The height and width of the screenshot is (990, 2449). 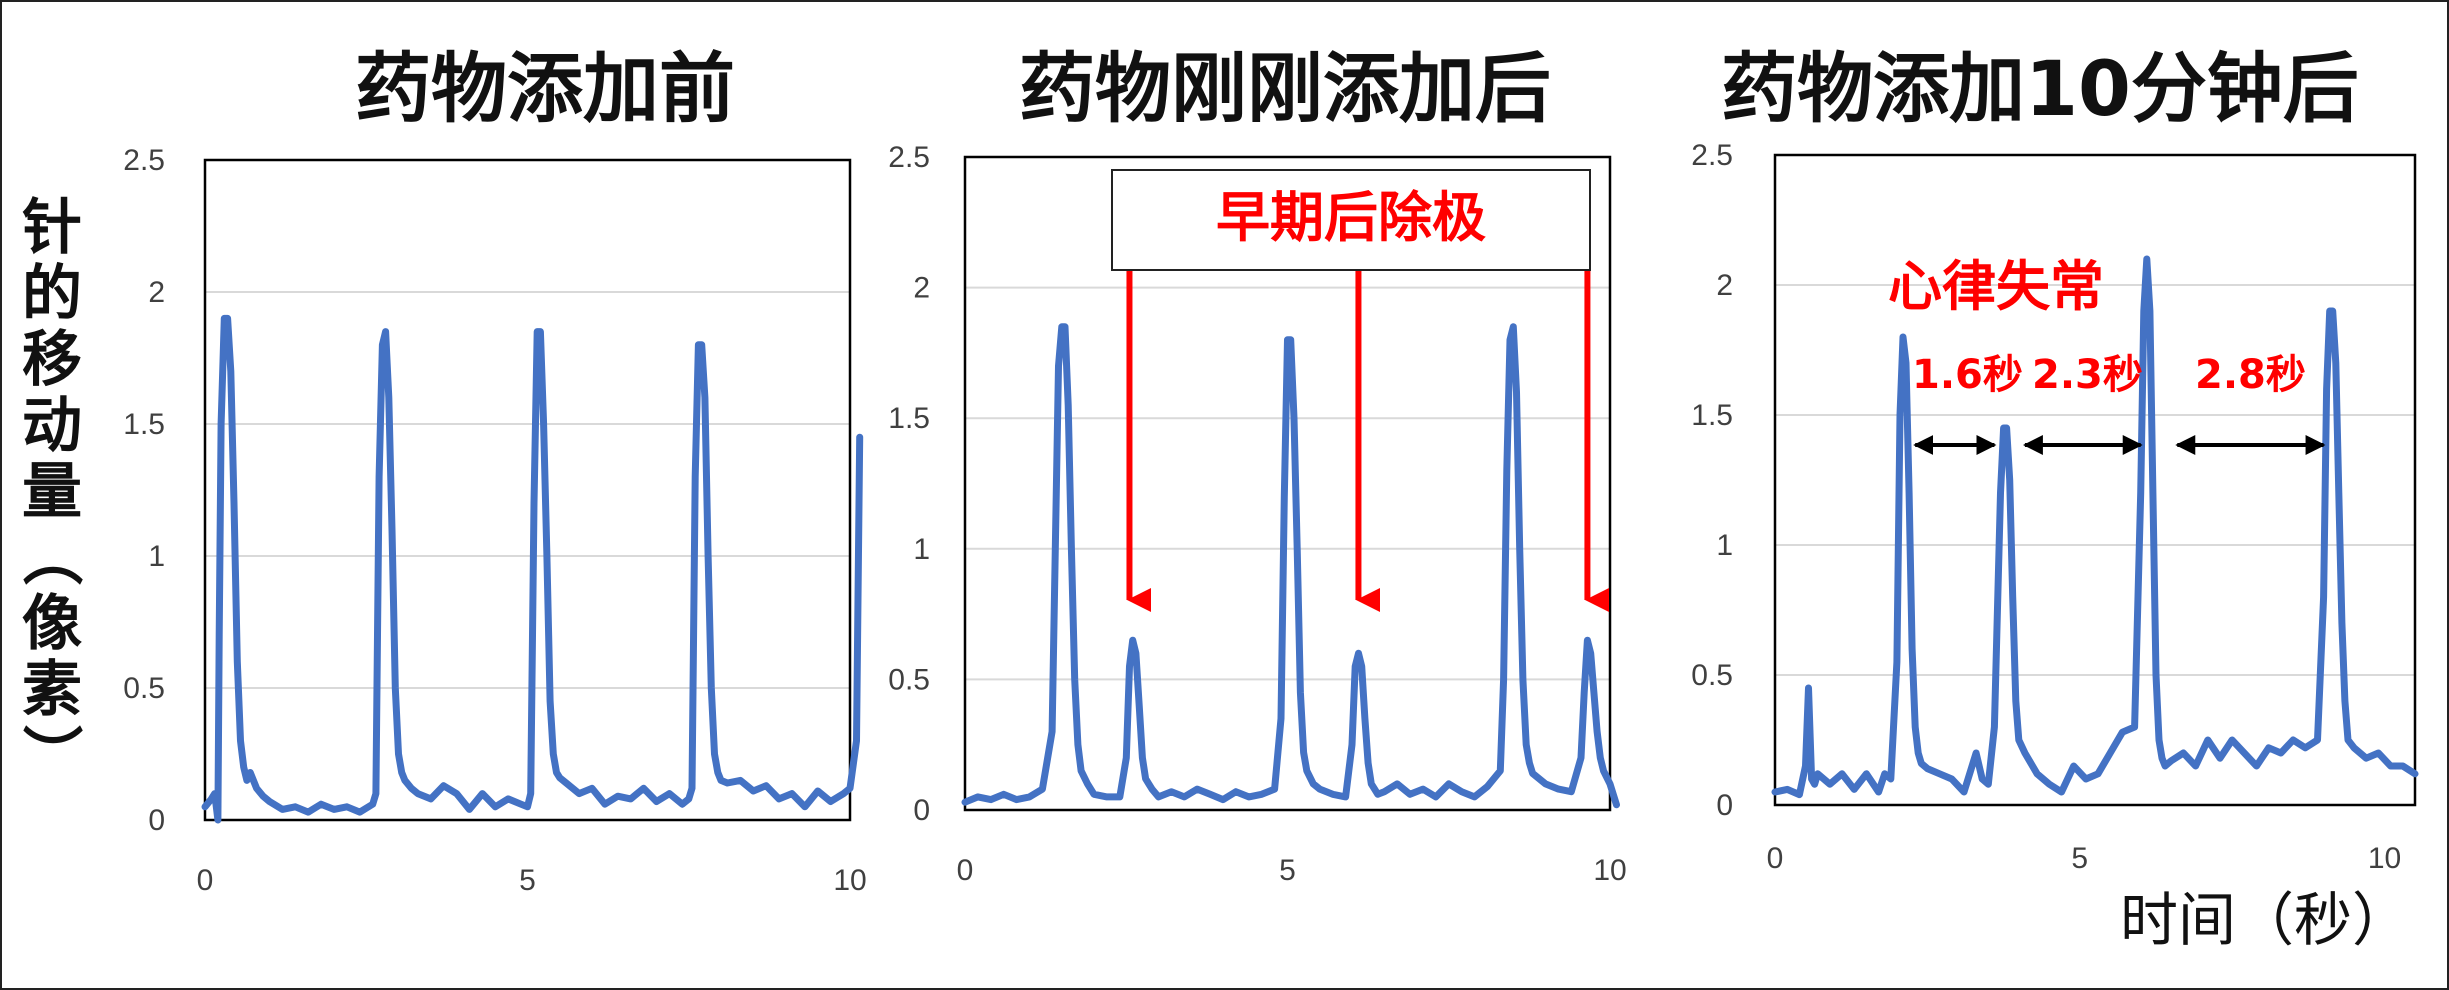 What do you see at coordinates (2265, 920) in the screenshot?
I see `x-axis-label: 时间（秒）` at bounding box center [2265, 920].